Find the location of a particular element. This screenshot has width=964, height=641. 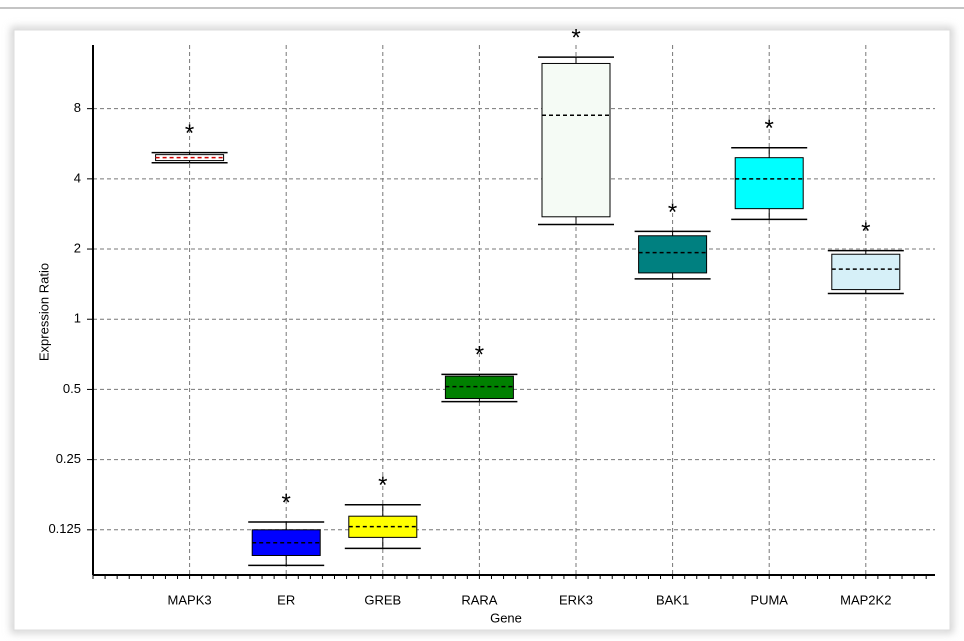

x-axis-label: Gene is located at coordinates (506, 617).